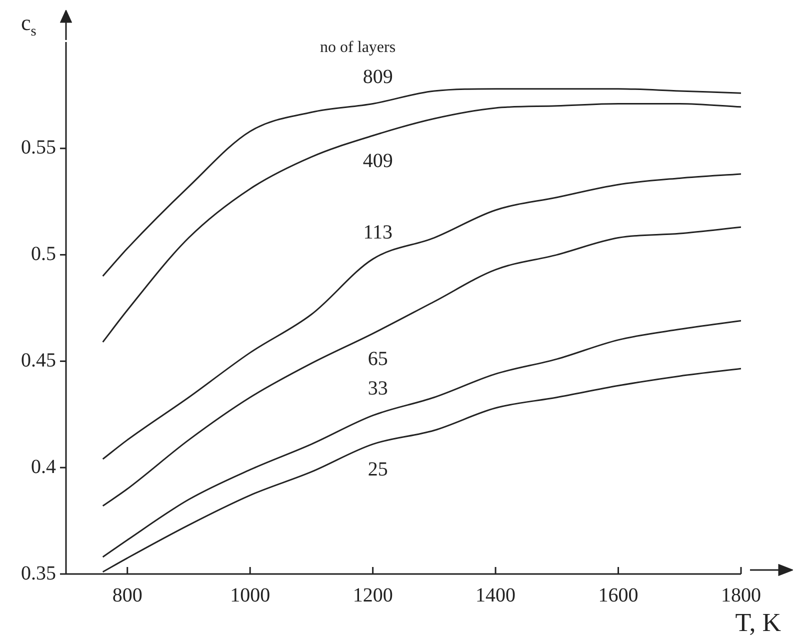  Describe the element at coordinates (377, 232) in the screenshot. I see `series-label: 113` at that location.